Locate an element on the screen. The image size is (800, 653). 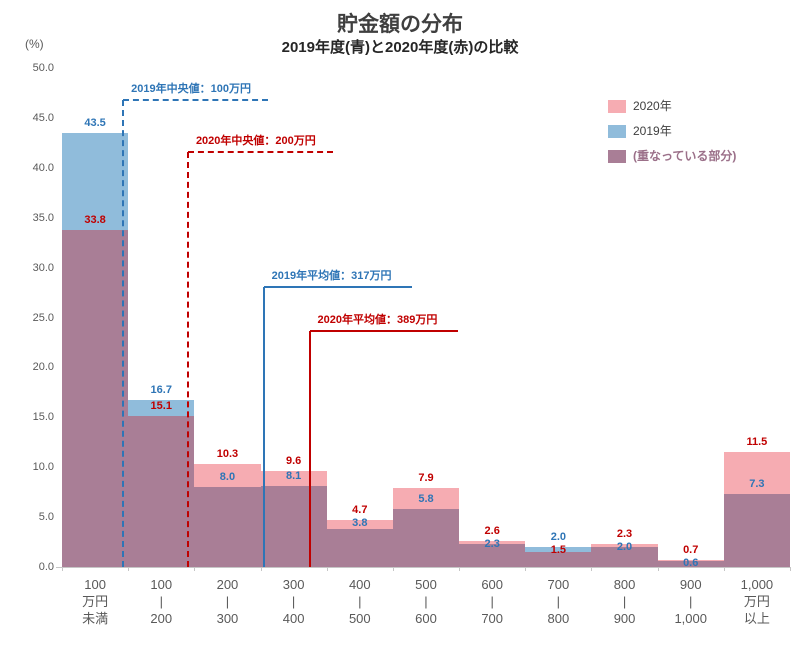
x-category-label: 100 万円 未満 is located at coordinates (95, 601).